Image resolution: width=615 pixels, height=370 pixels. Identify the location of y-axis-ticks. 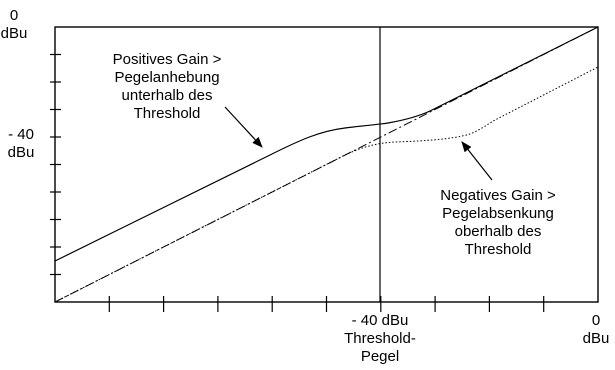
(55, 164).